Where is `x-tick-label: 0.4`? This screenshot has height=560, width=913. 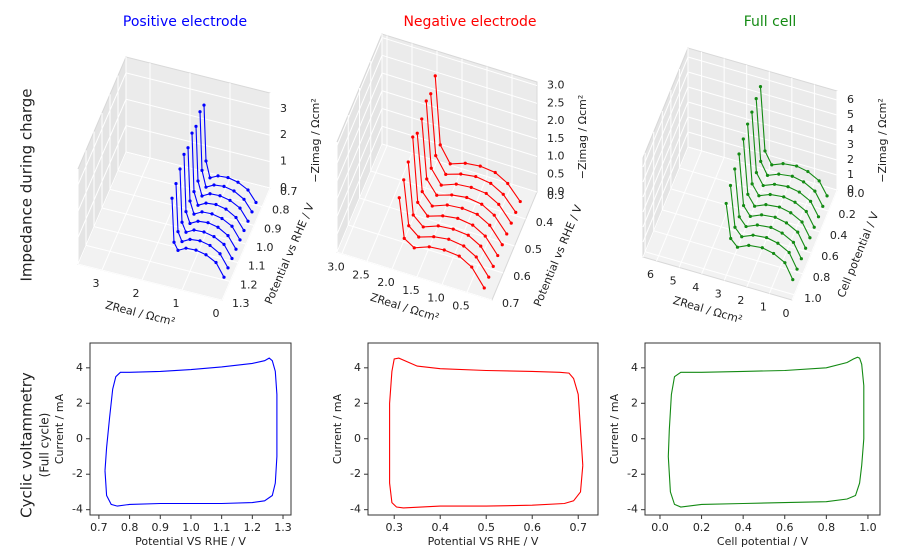
x-tick-label: 0.4 is located at coordinates (743, 527).